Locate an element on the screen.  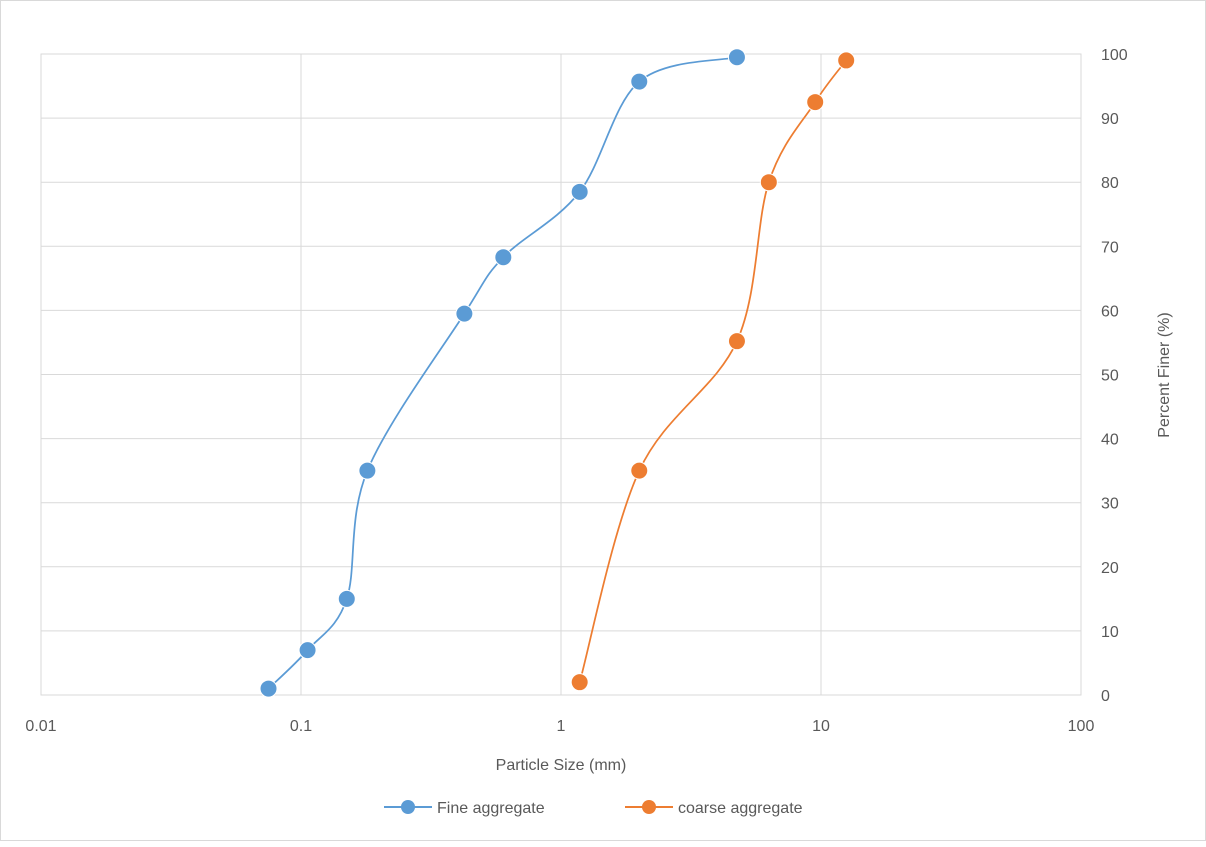
legend-item-fine: Fine aggregate is located at coordinates (464, 808).